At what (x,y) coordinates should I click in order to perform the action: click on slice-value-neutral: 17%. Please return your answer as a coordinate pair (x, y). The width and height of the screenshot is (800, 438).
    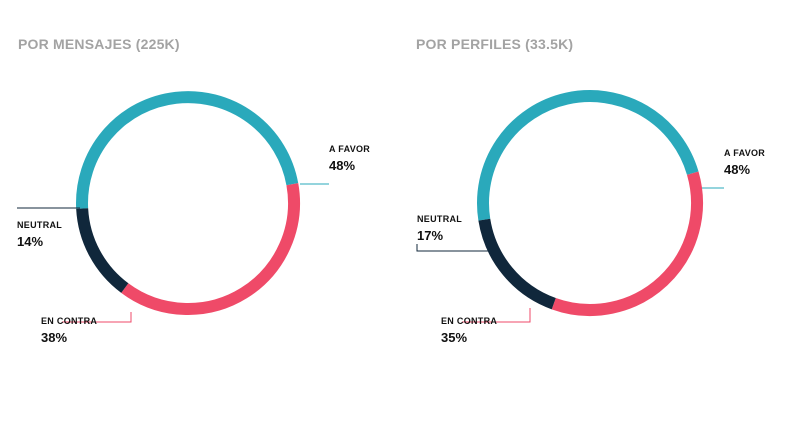
    Looking at the image, I should click on (430, 235).